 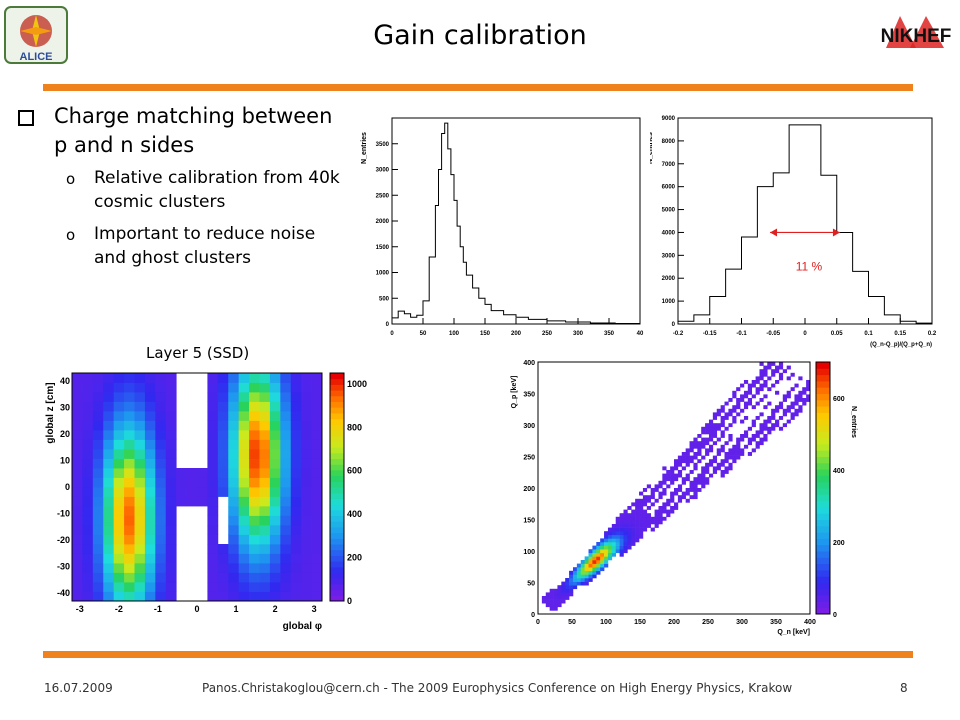 I want to click on y-tick-label: 0, so click(x=388, y=325).